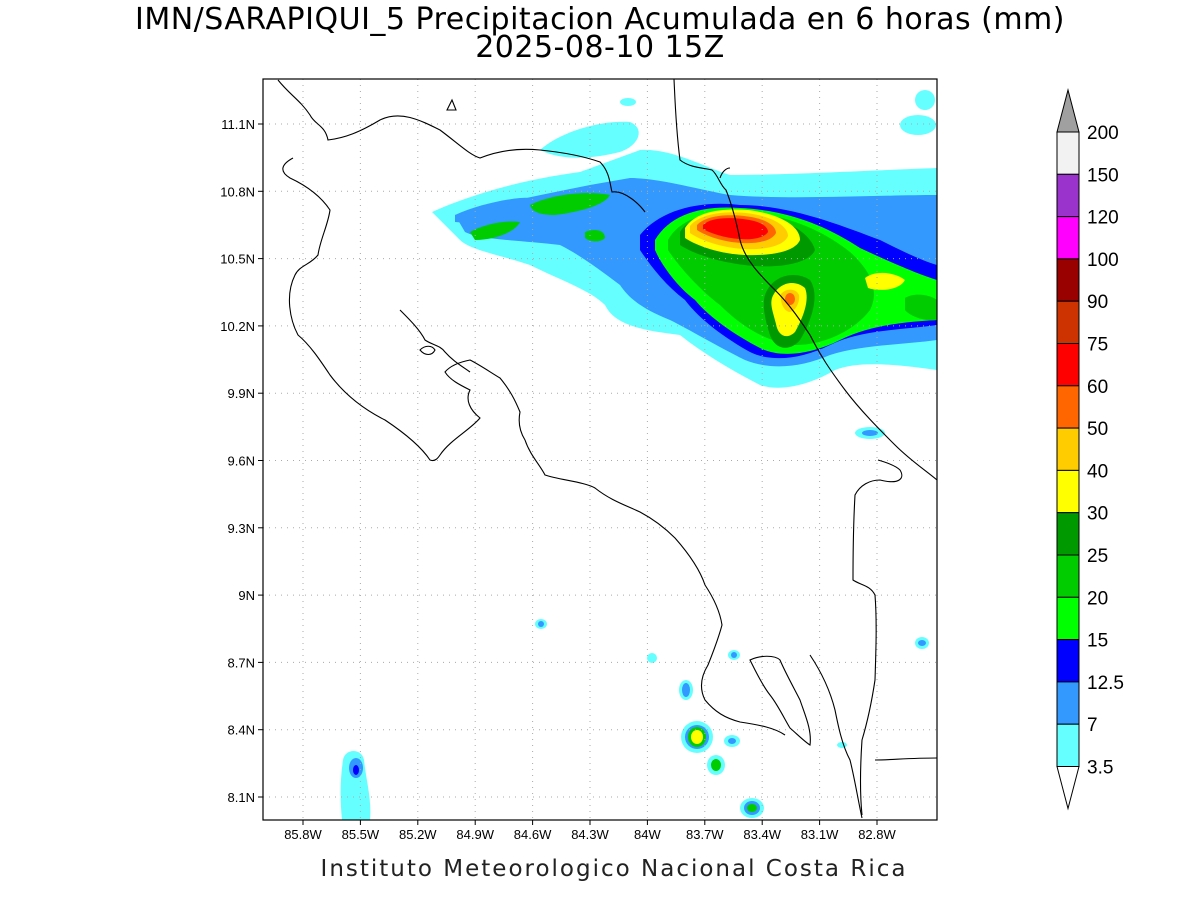  What do you see at coordinates (241, 393) in the screenshot?
I see `lat-tick-label: 9.9N` at bounding box center [241, 393].